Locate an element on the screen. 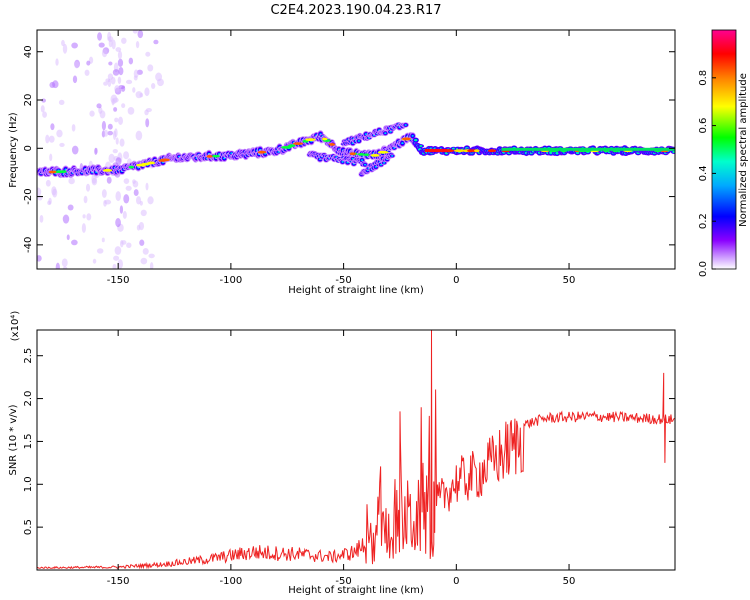 This screenshot has height=600, width=750. spectrogram-y-tick-label: -40 is located at coordinates (28, 245).